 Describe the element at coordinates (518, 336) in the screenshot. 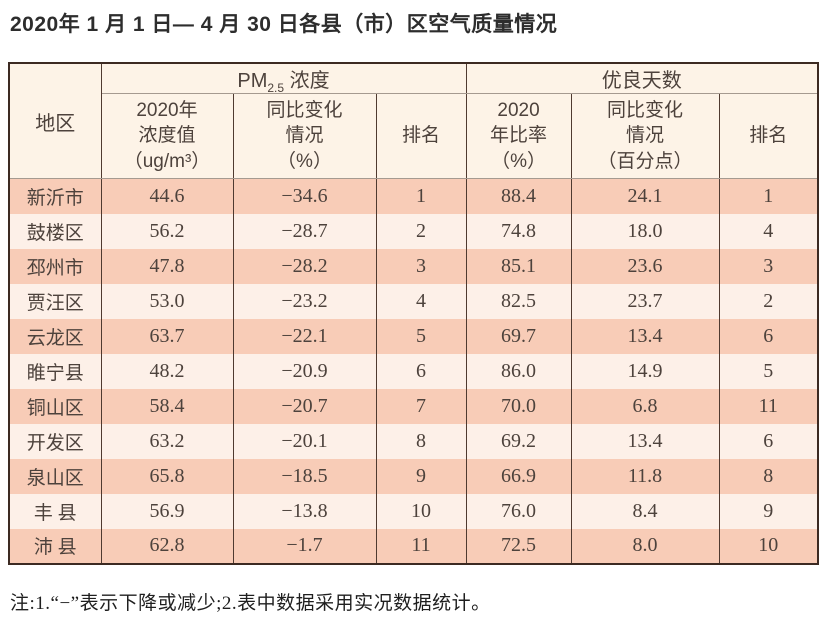

I see `ratio-cell: 69.7` at that location.